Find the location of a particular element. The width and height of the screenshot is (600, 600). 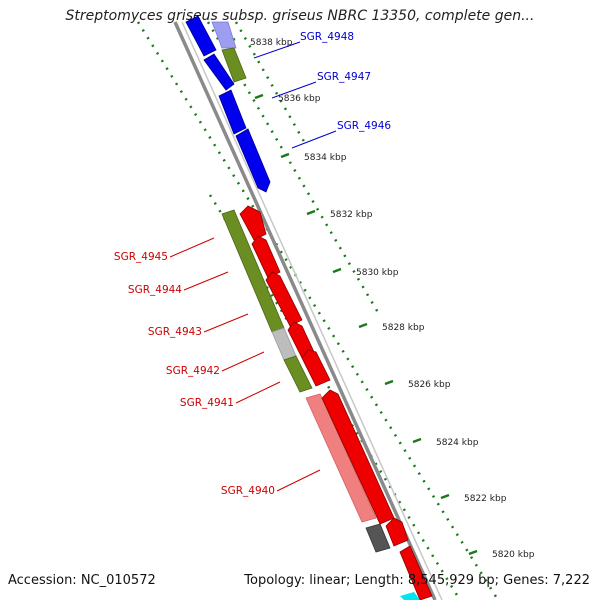

tick-label: 5834 kbp is located at coordinates (325, 158).